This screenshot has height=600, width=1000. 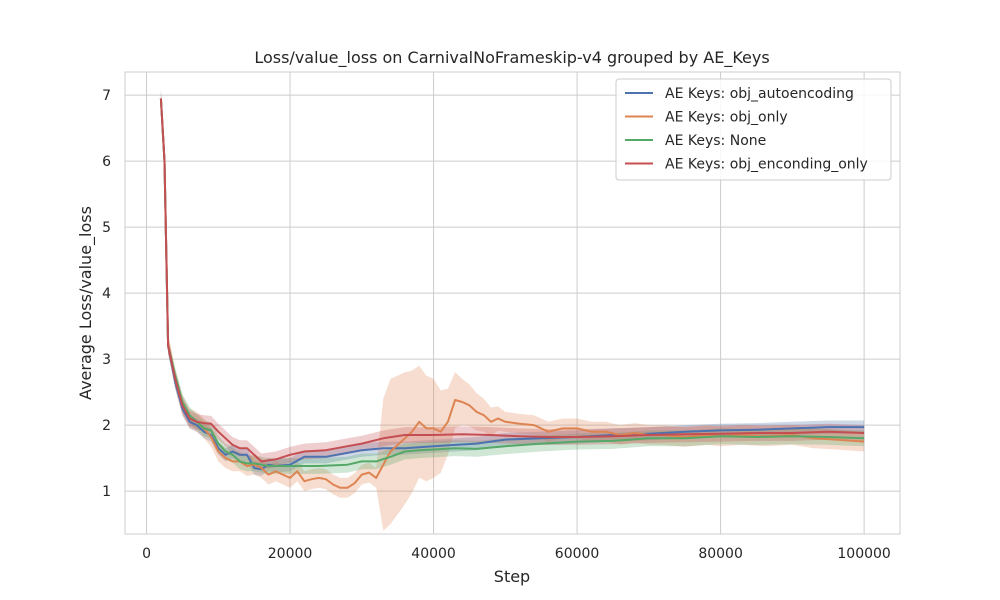 I want to click on x-tick-label: 20000, so click(x=290, y=554).